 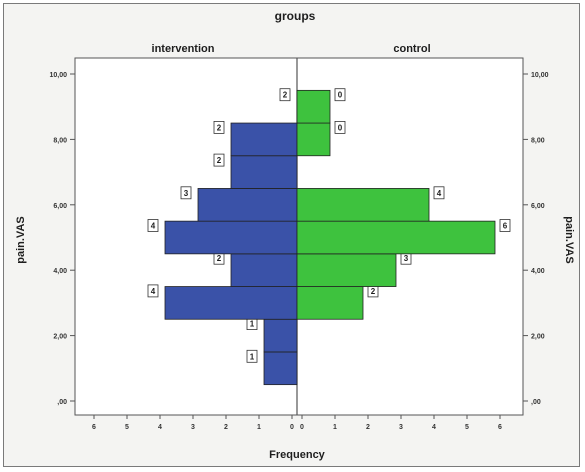 I want to click on data-label-control: 4, so click(x=439, y=193).